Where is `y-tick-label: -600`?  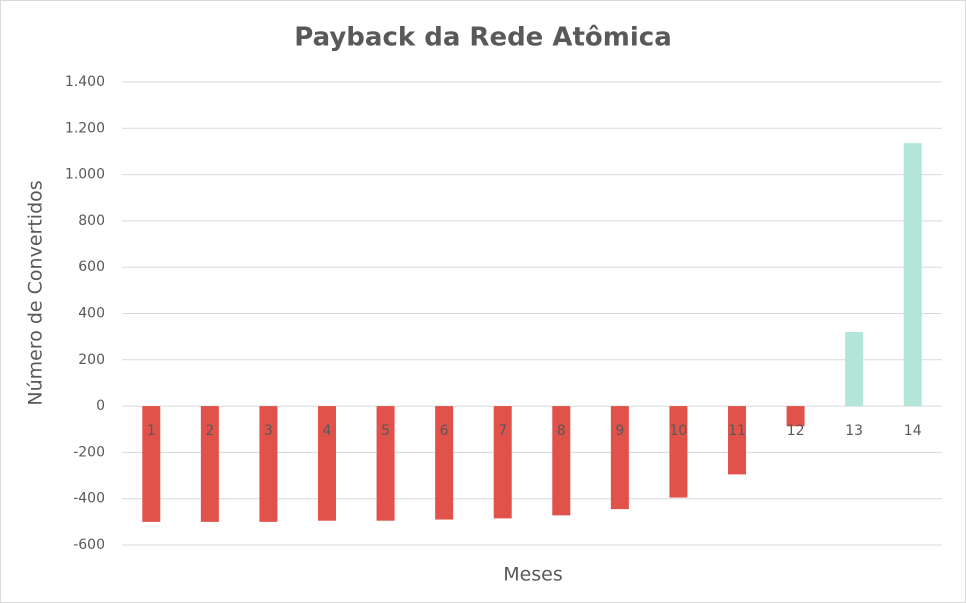
y-tick-label: -600 is located at coordinates (89, 545).